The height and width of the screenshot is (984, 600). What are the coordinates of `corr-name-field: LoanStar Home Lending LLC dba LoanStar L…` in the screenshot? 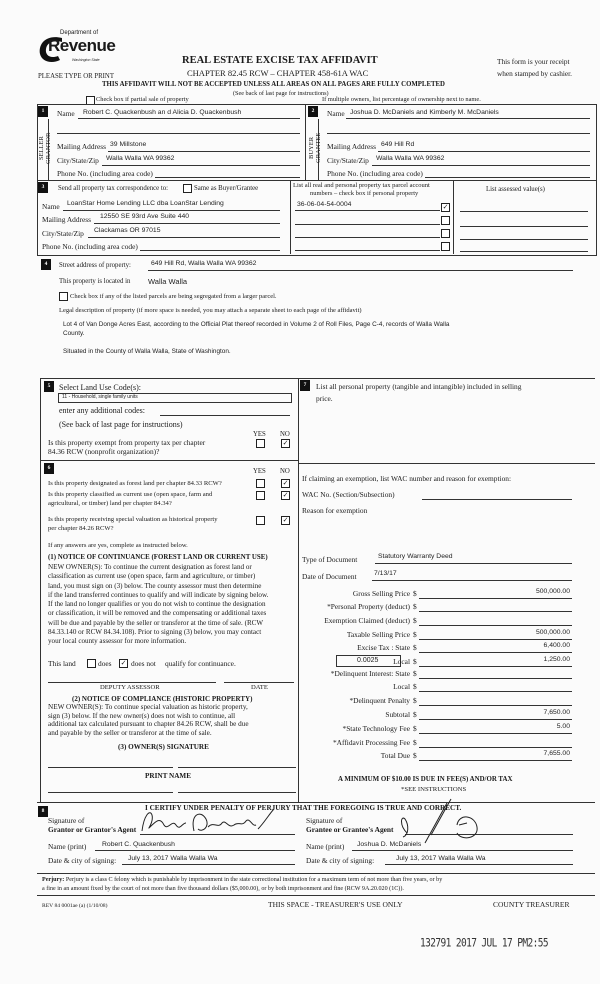 It's located at (145, 203).